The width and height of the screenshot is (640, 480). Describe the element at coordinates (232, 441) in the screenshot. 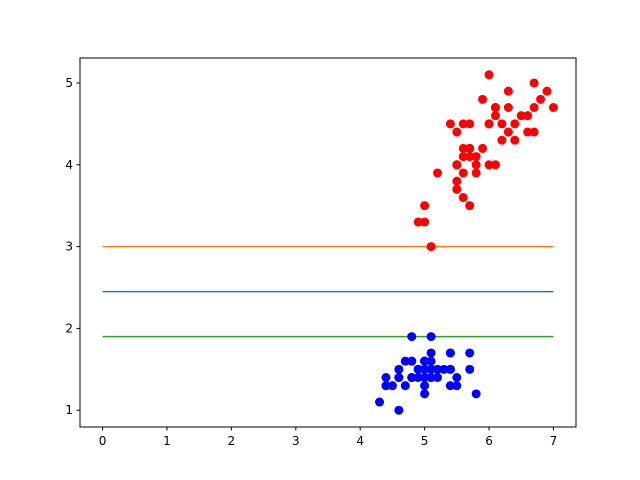

I see `x-tick-label: 2` at that location.